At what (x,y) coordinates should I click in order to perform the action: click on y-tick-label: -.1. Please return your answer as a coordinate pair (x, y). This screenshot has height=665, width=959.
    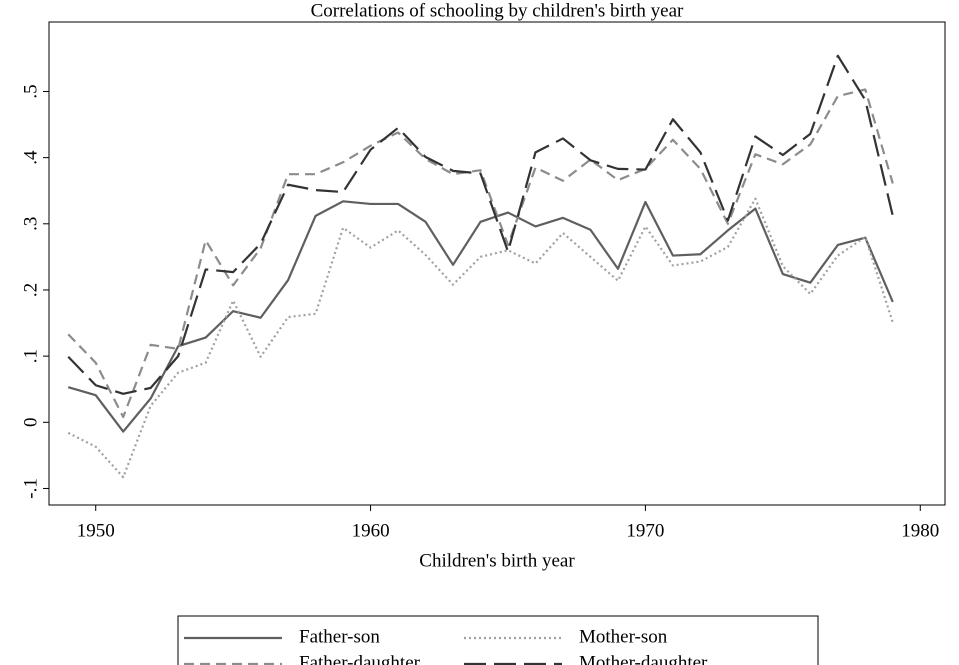
    Looking at the image, I should click on (30, 488).